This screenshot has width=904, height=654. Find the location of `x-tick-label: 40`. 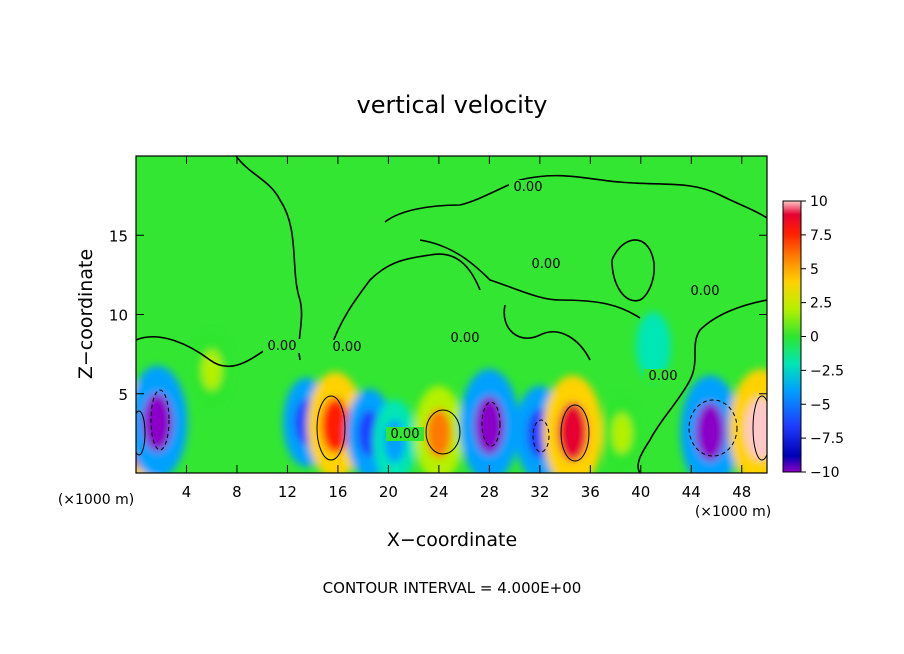

x-tick-label: 40 is located at coordinates (640, 492).